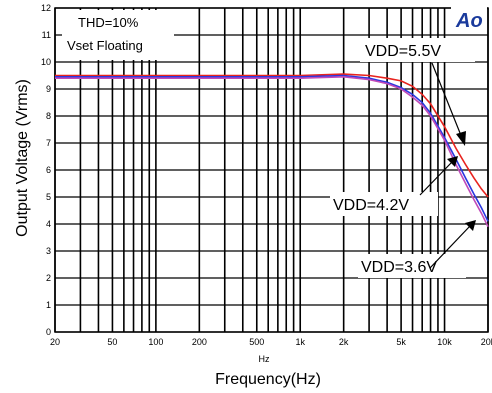 The image size is (492, 393). What do you see at coordinates (199, 342) in the screenshot?
I see `x-tick-label: 200` at bounding box center [199, 342].